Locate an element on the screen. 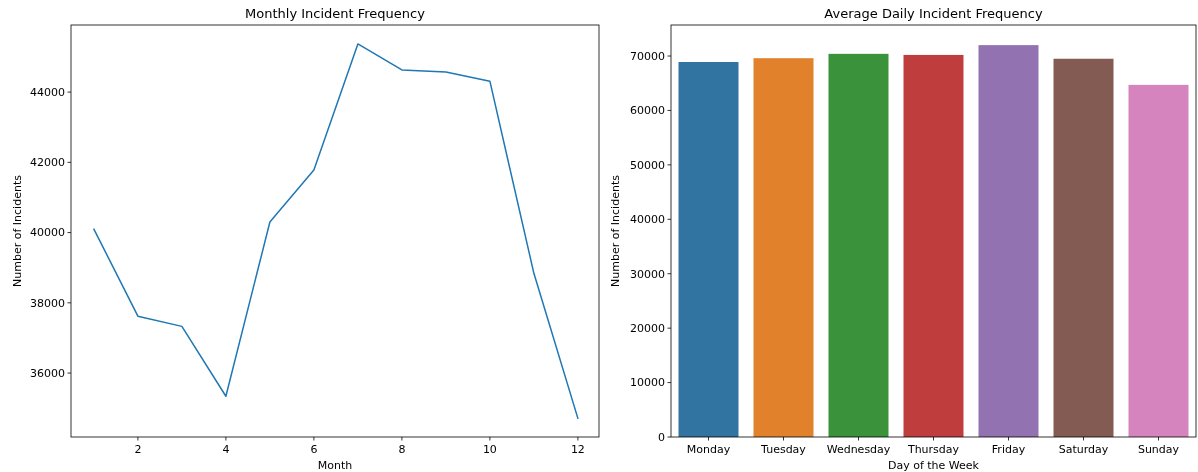 The width and height of the screenshot is (1198, 472). x-tick-label: Saturday is located at coordinates (1083, 449).